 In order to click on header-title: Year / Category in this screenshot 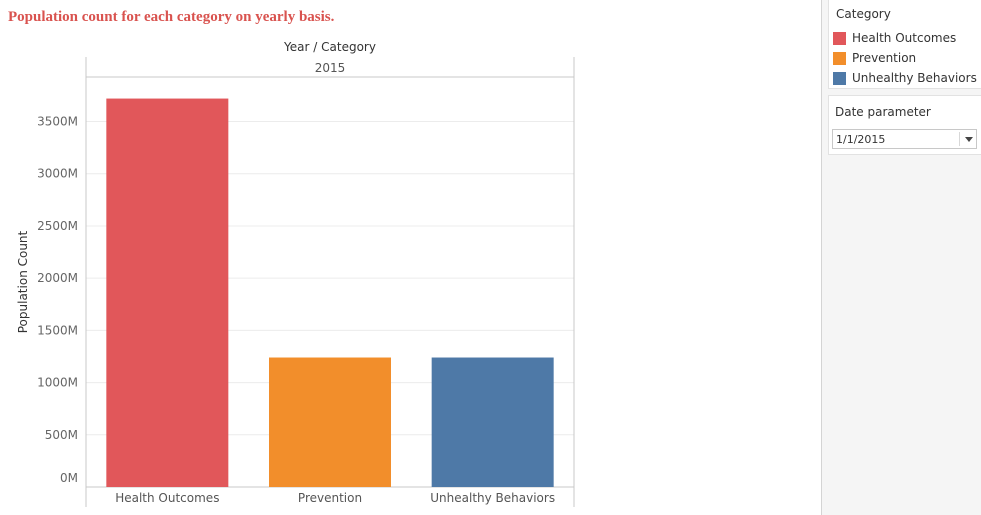, I will do `click(329, 47)`.